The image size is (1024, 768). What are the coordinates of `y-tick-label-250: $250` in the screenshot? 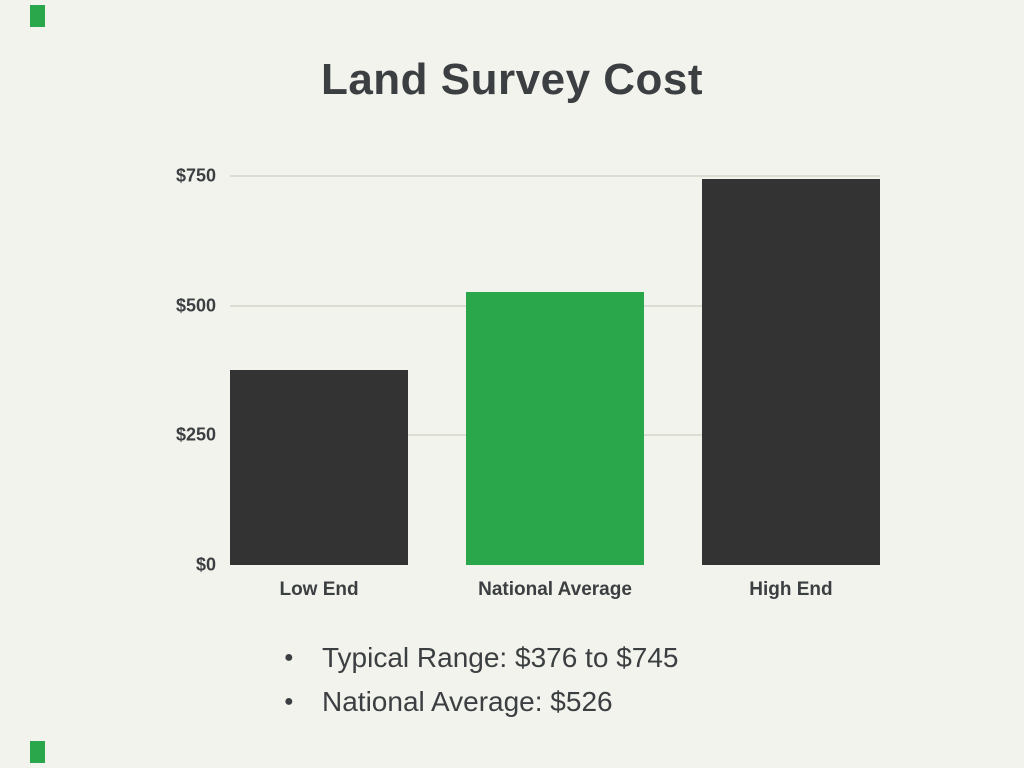 It's located at (195, 434).